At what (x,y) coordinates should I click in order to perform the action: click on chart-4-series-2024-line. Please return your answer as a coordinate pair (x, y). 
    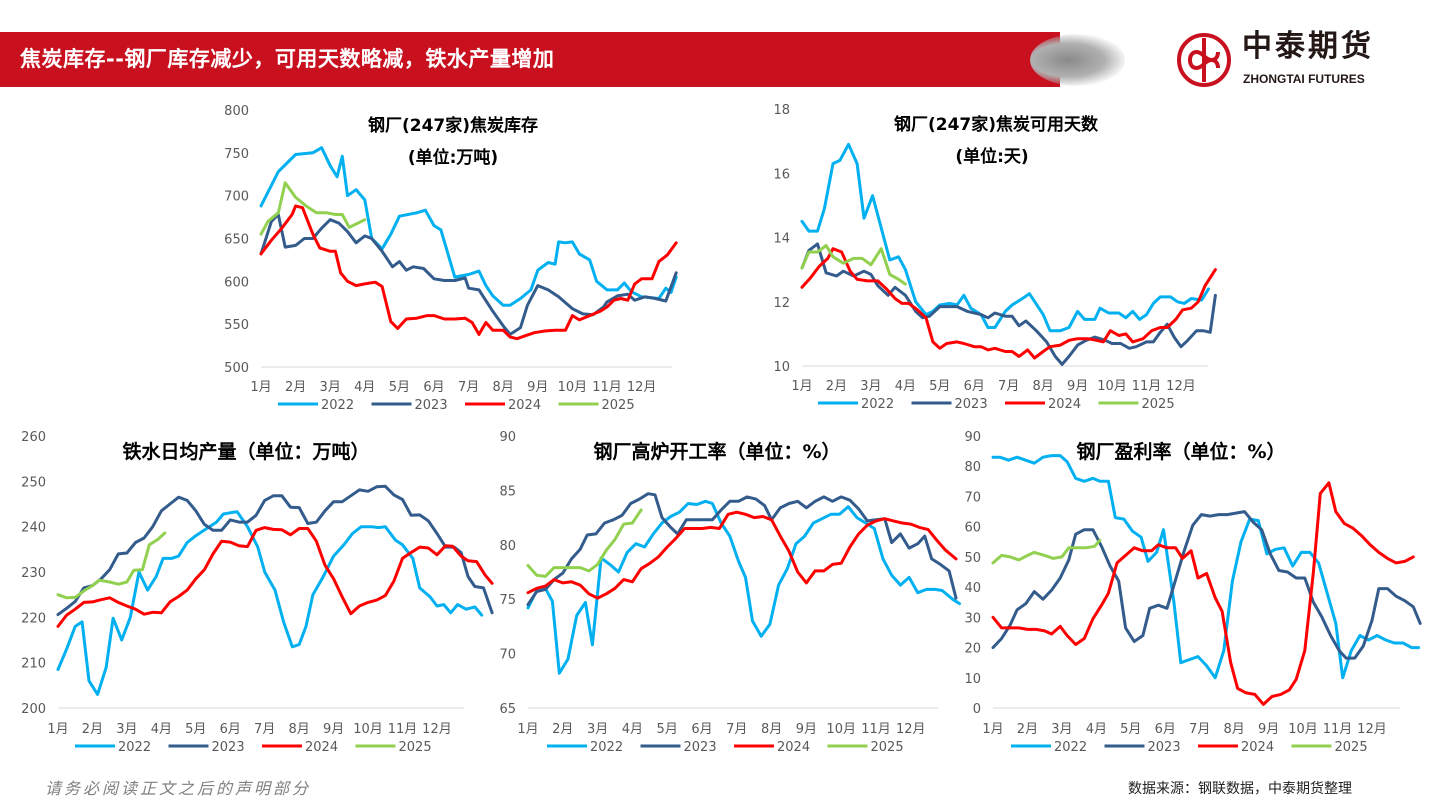
    Looking at the image, I should click on (742, 555).